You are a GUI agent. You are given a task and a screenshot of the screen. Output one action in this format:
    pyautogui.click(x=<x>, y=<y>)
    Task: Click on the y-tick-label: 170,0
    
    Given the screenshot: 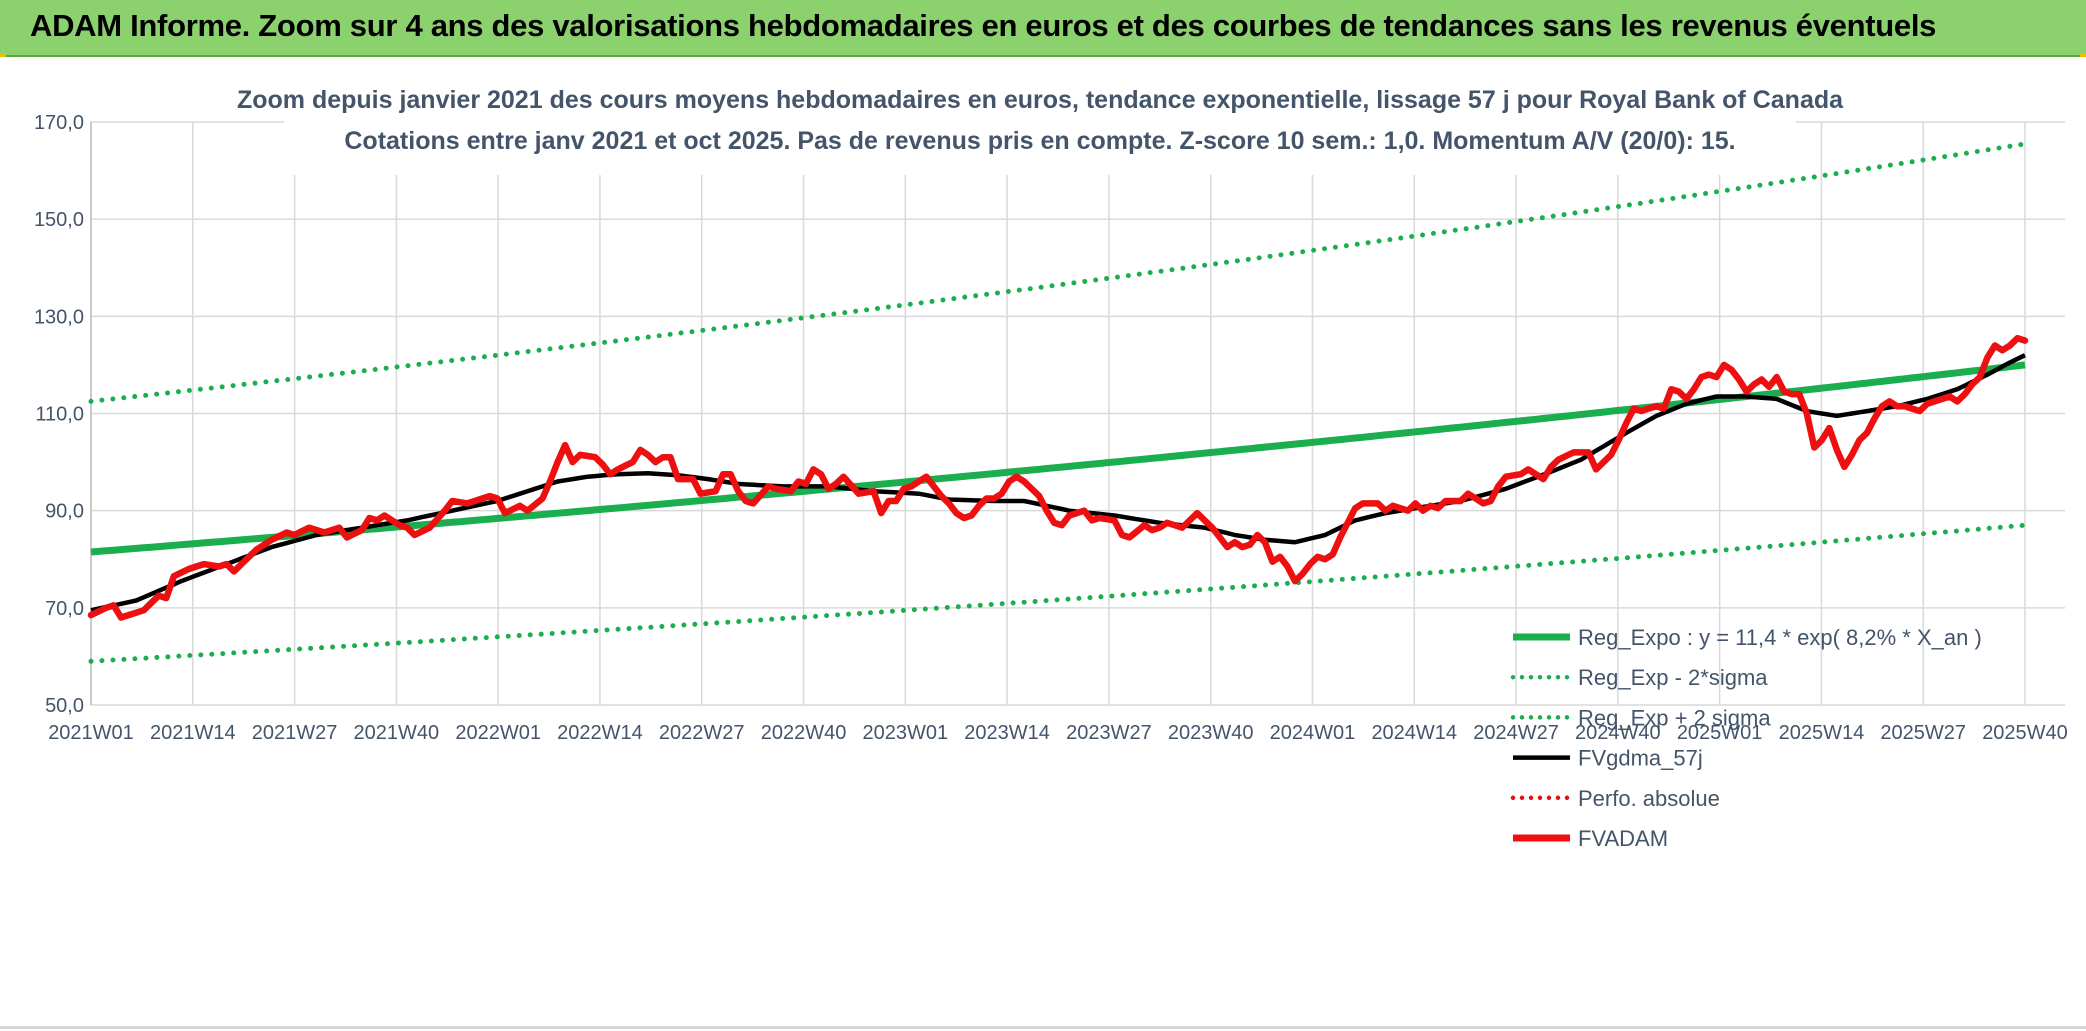 What is the action you would take?
    pyautogui.click(x=59, y=123)
    